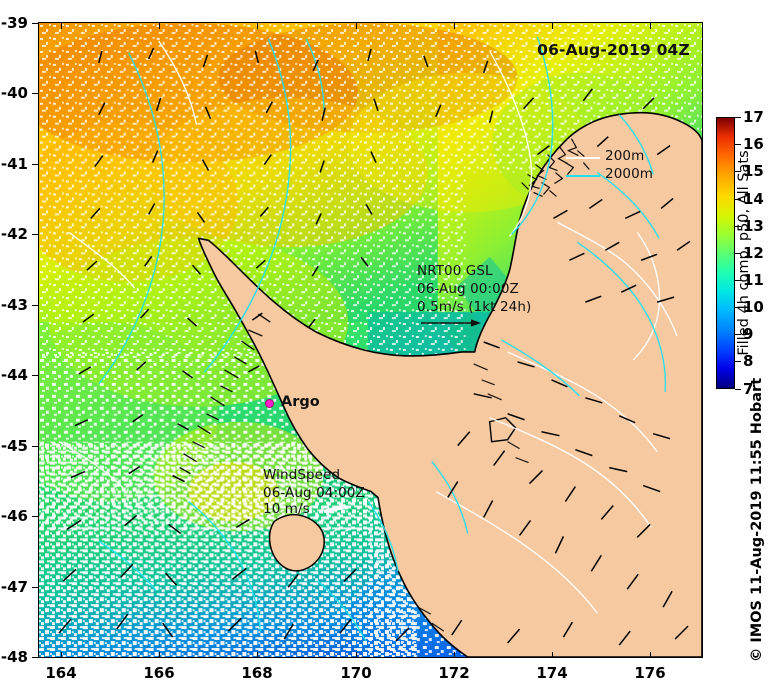 The width and height of the screenshot is (774, 695). Describe the element at coordinates (468, 289) in the screenshot. I see `current-legend-line2: 06-Aug 00:00Z` at that location.